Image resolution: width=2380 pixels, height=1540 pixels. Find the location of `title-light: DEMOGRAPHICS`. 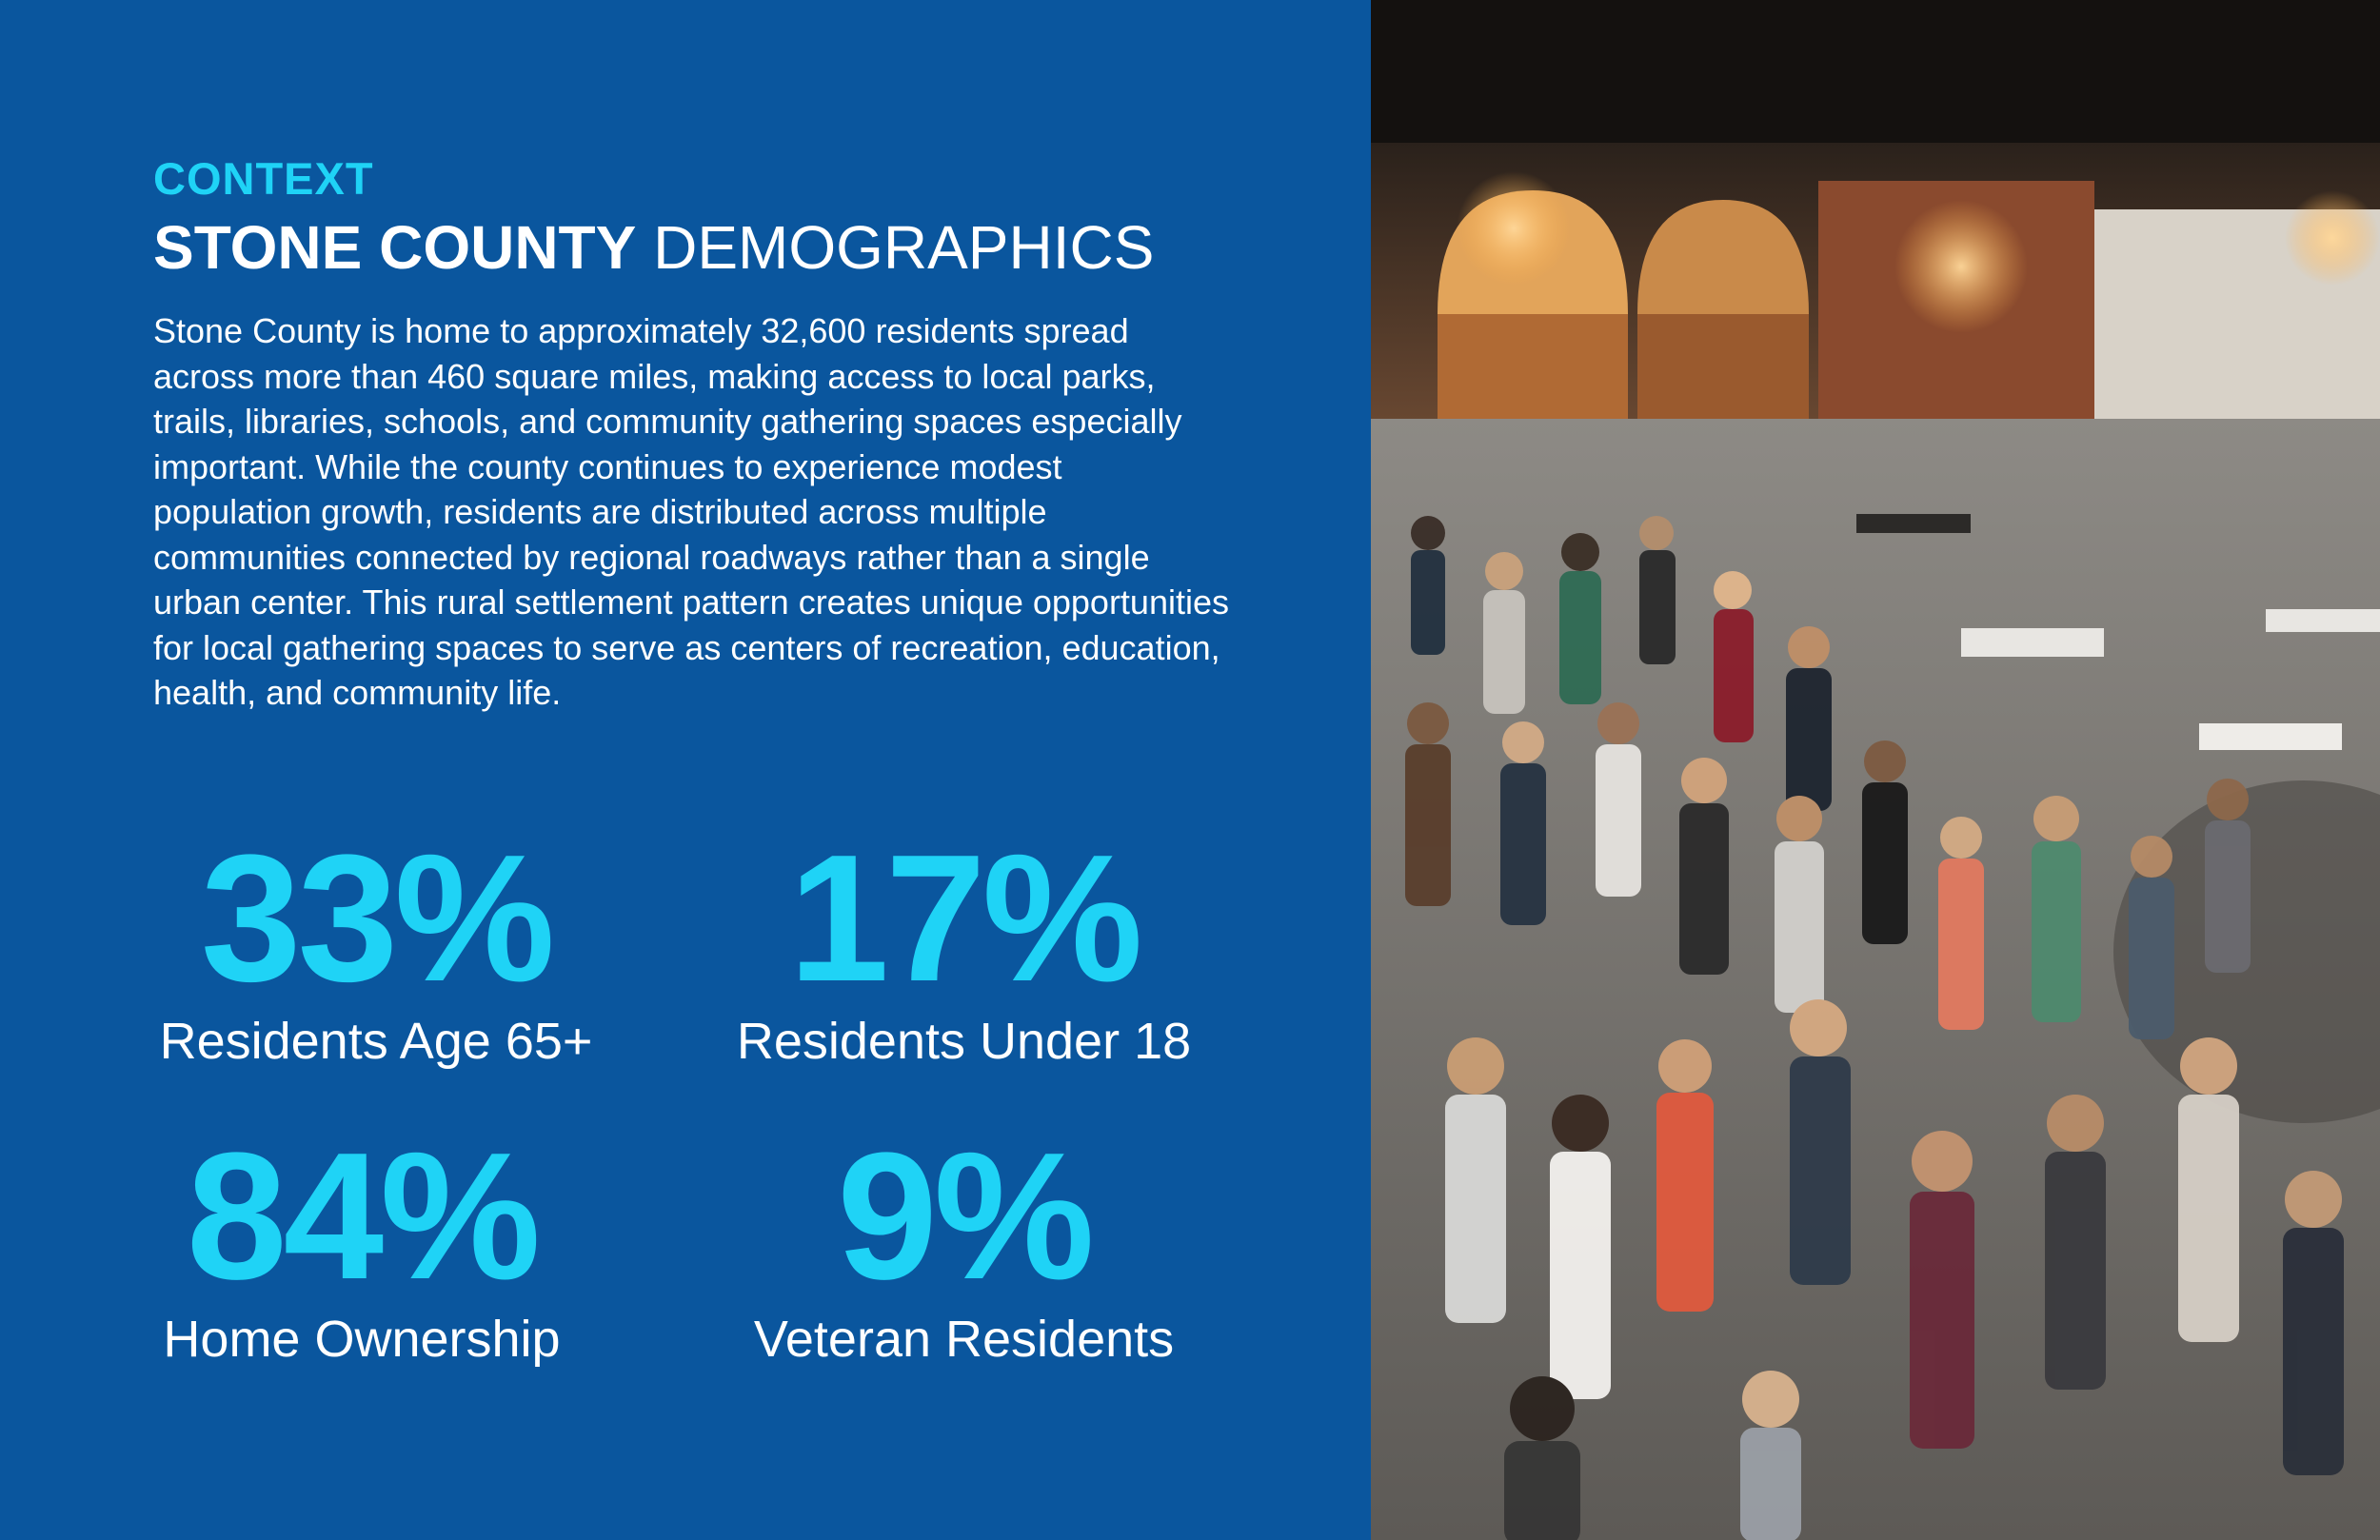

title-light: DEMOGRAPHICS is located at coordinates (904, 247).